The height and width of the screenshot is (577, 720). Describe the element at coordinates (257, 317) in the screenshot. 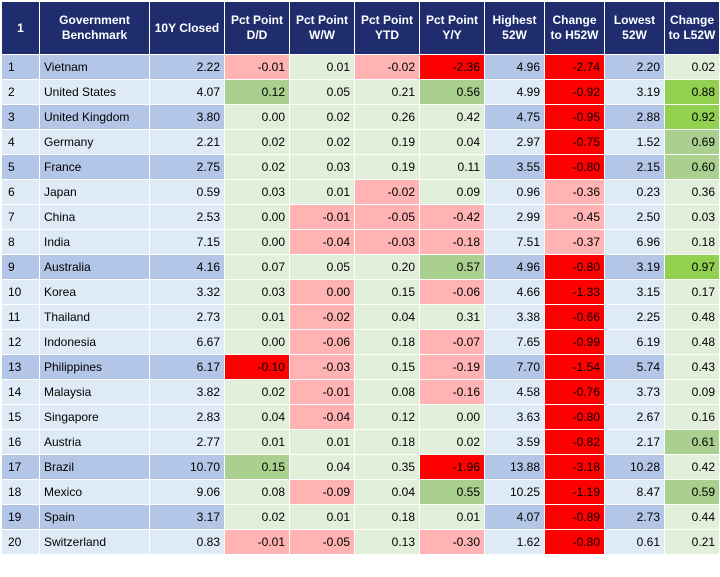

I see `dd-cell: 0.01` at that location.